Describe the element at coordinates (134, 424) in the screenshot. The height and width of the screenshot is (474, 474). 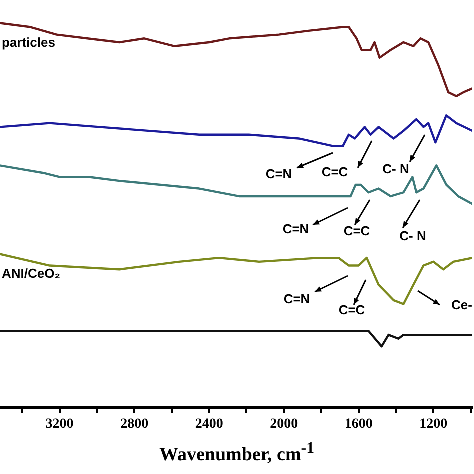
I see `x-tick-label: 2800` at that location.